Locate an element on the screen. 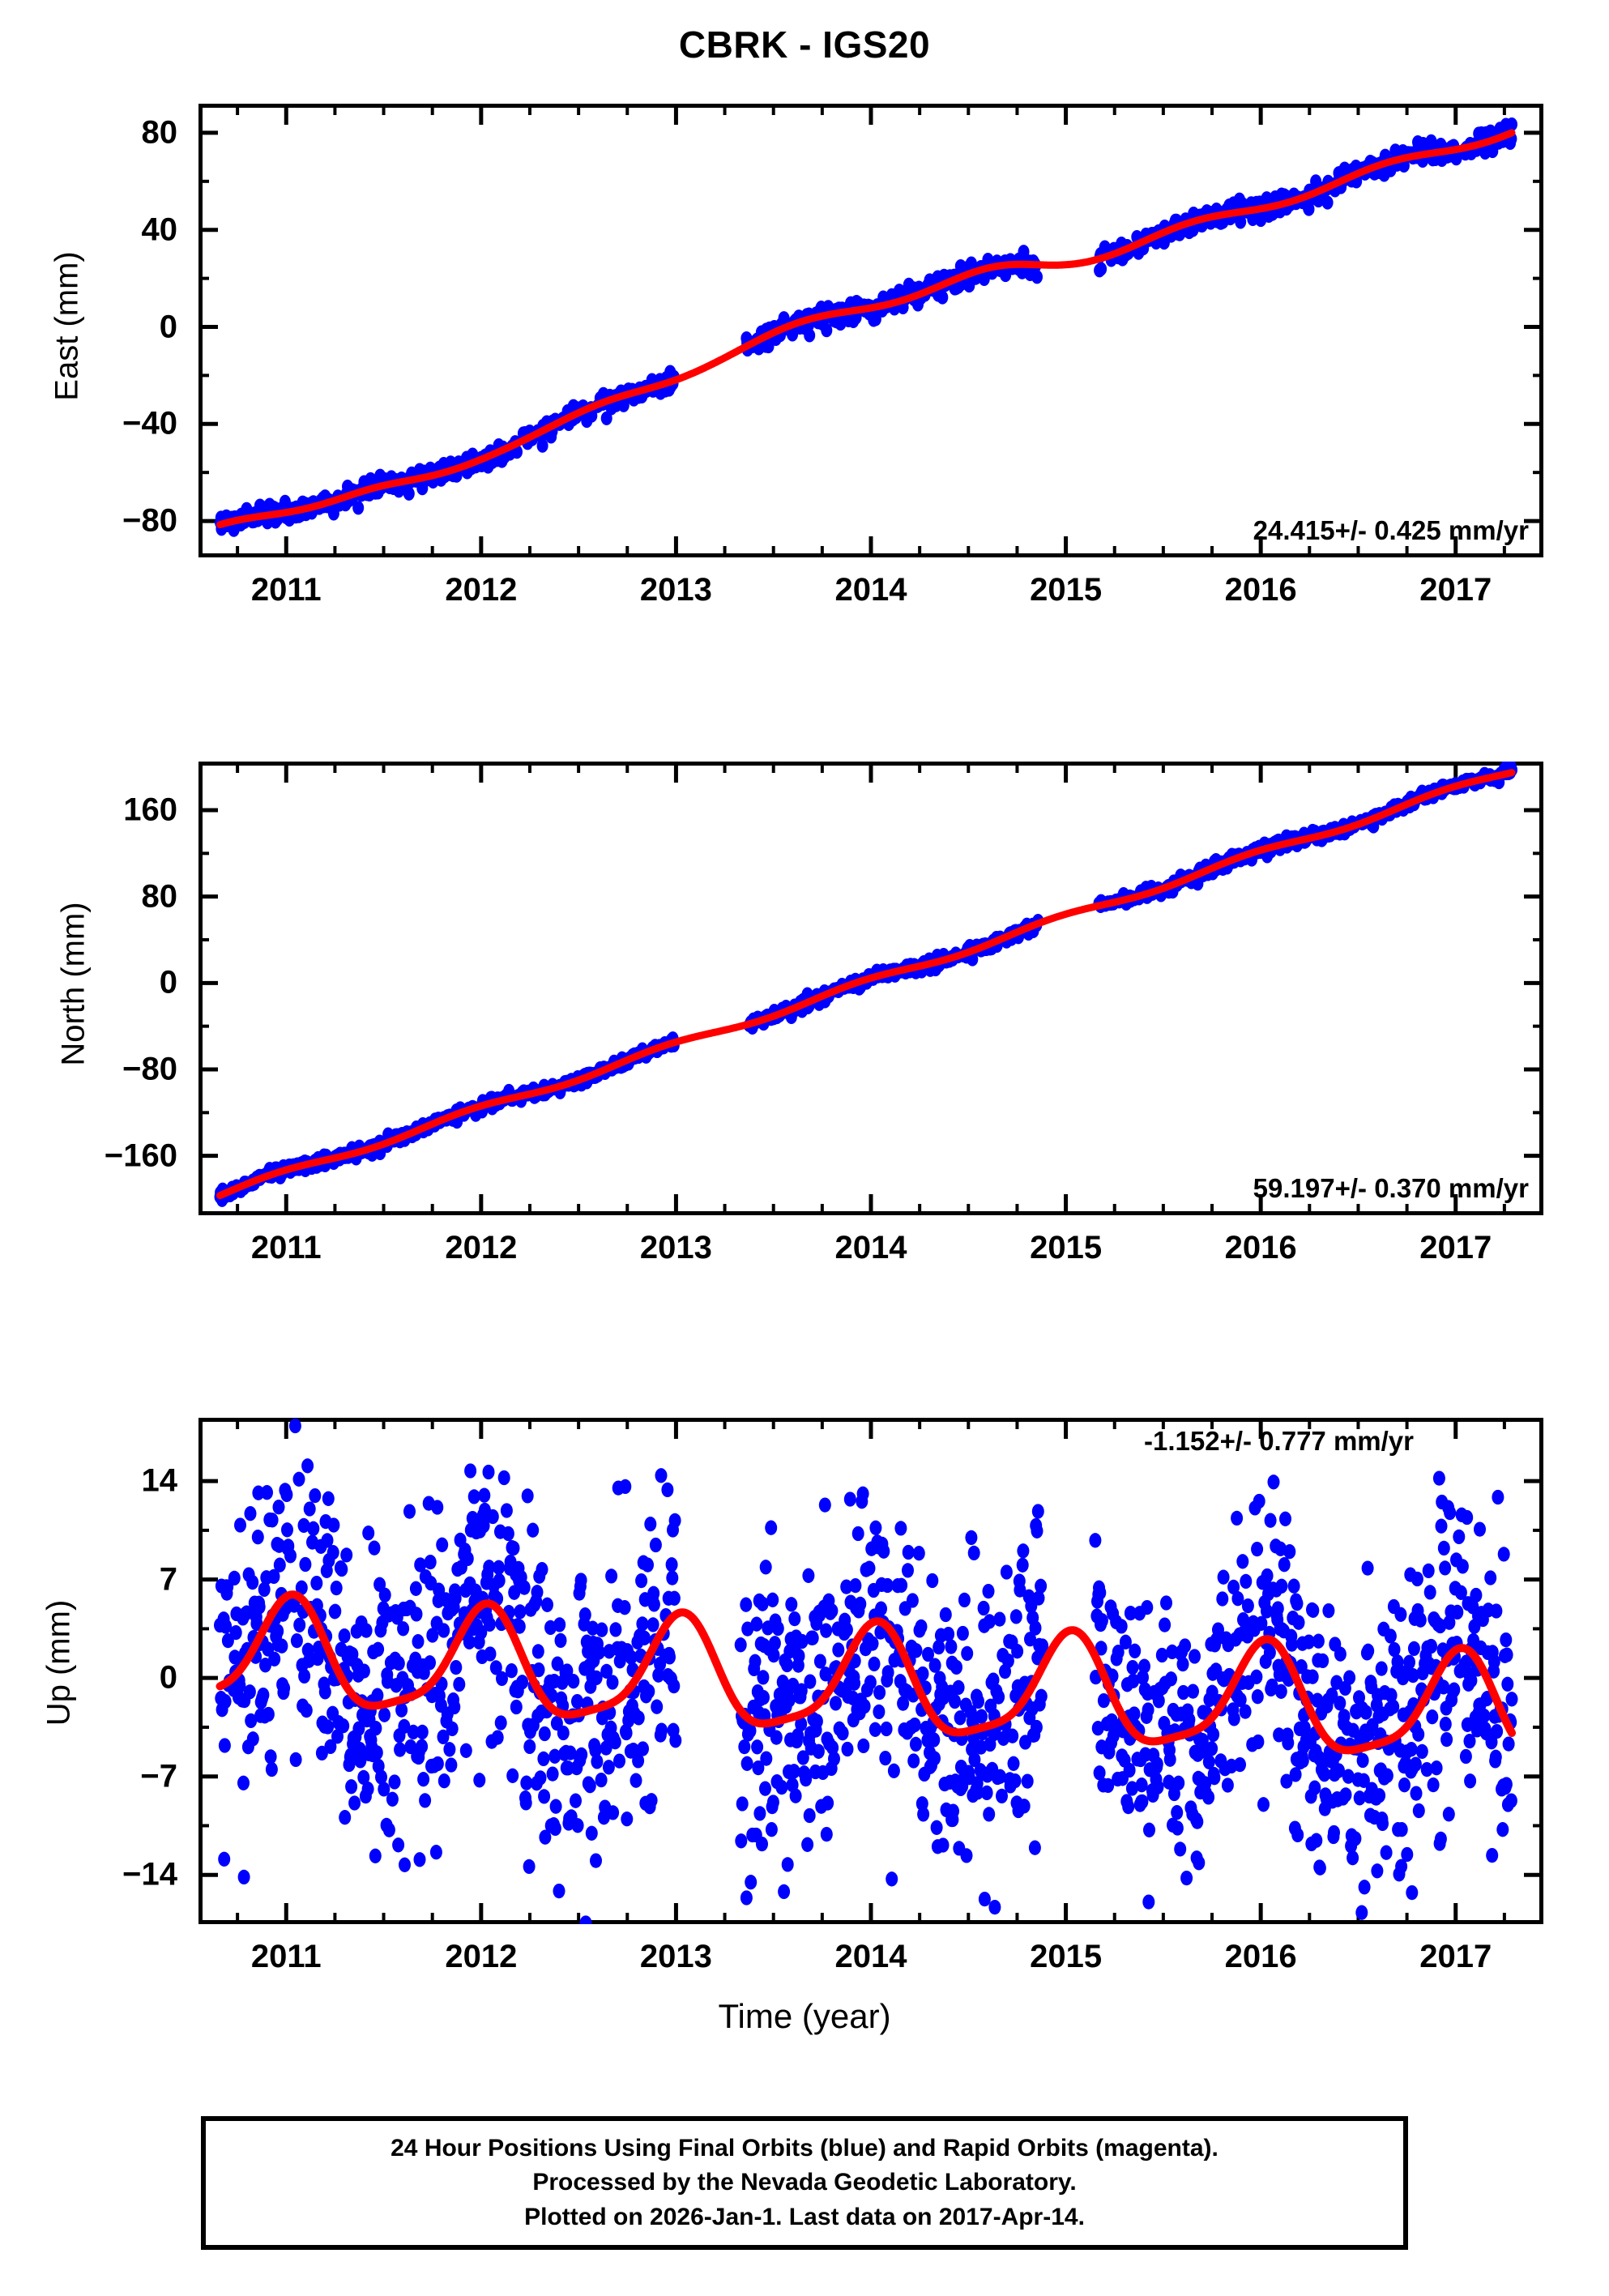 The height and width of the screenshot is (2296, 1609). ytick-label: 40 is located at coordinates (159, 229).